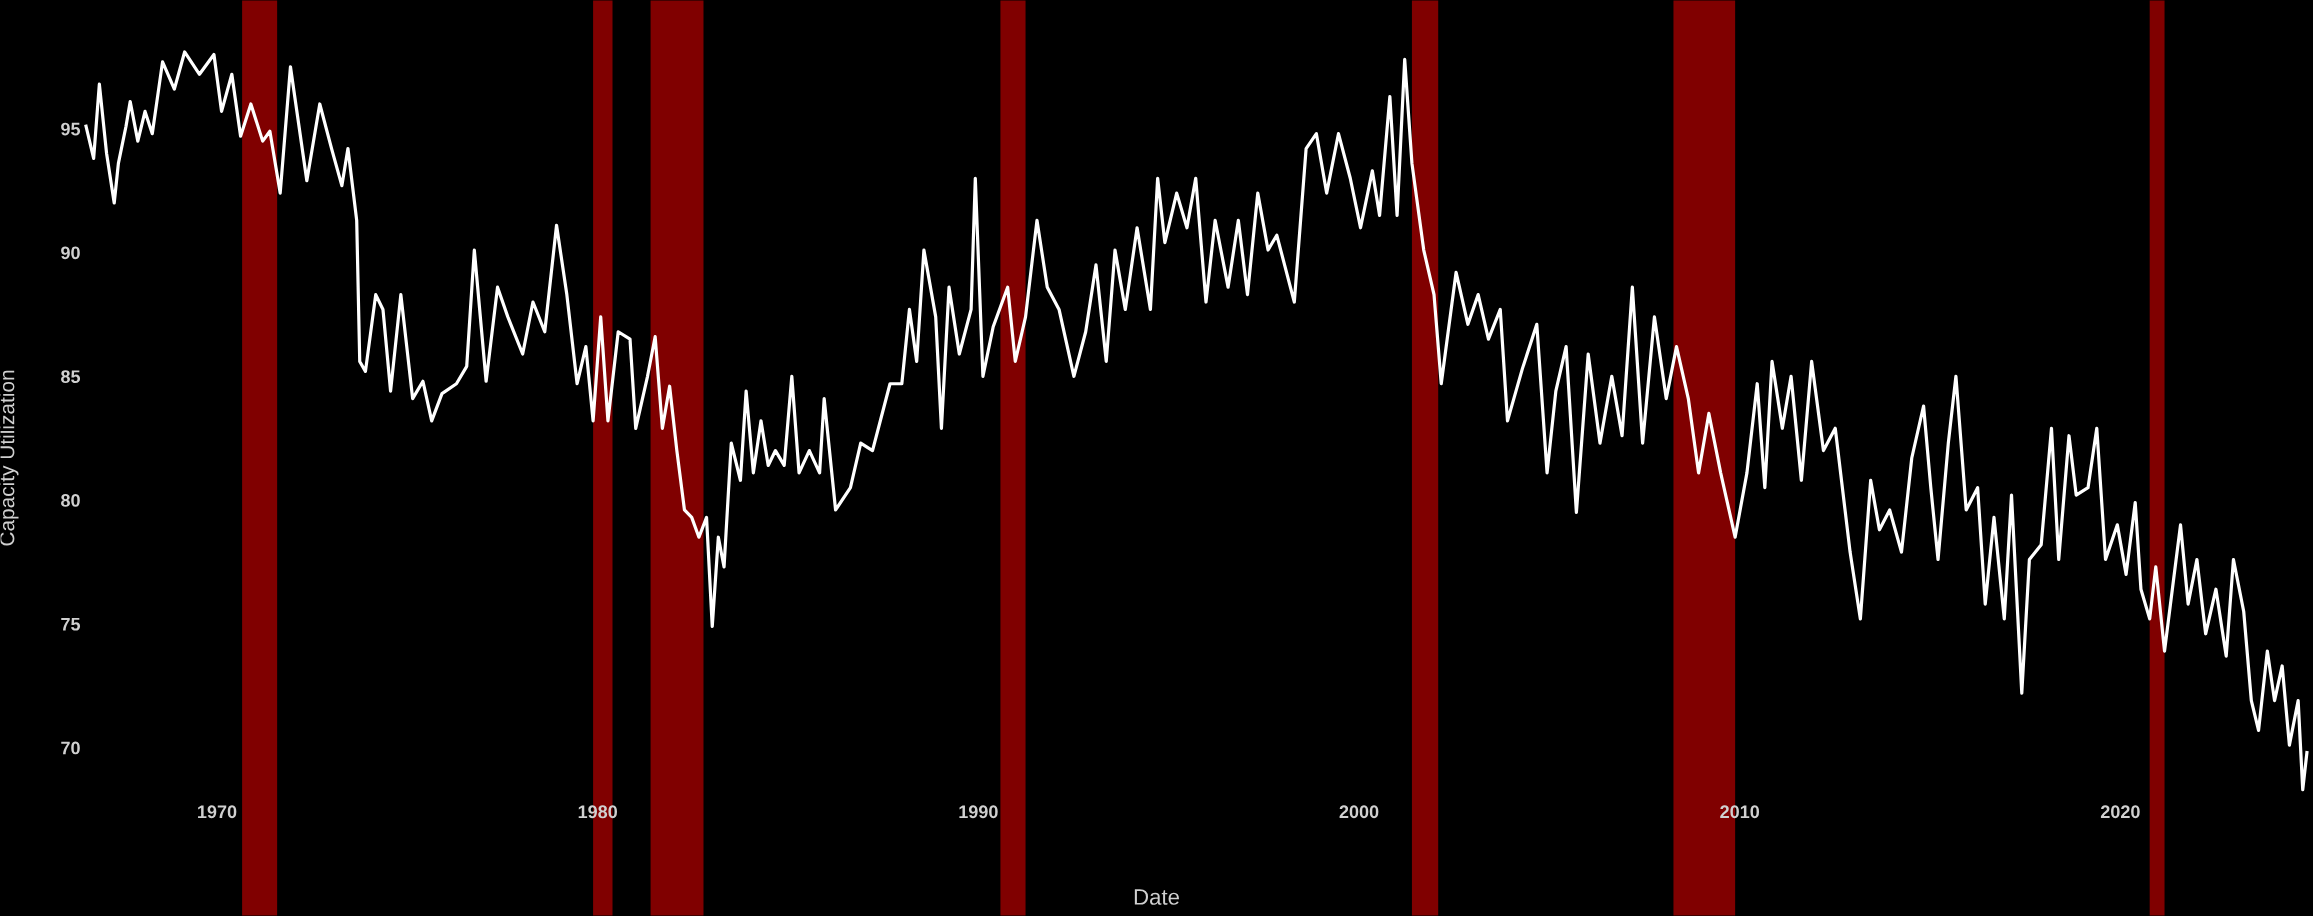  I want to click on y-tick-label: 85, so click(71, 377).